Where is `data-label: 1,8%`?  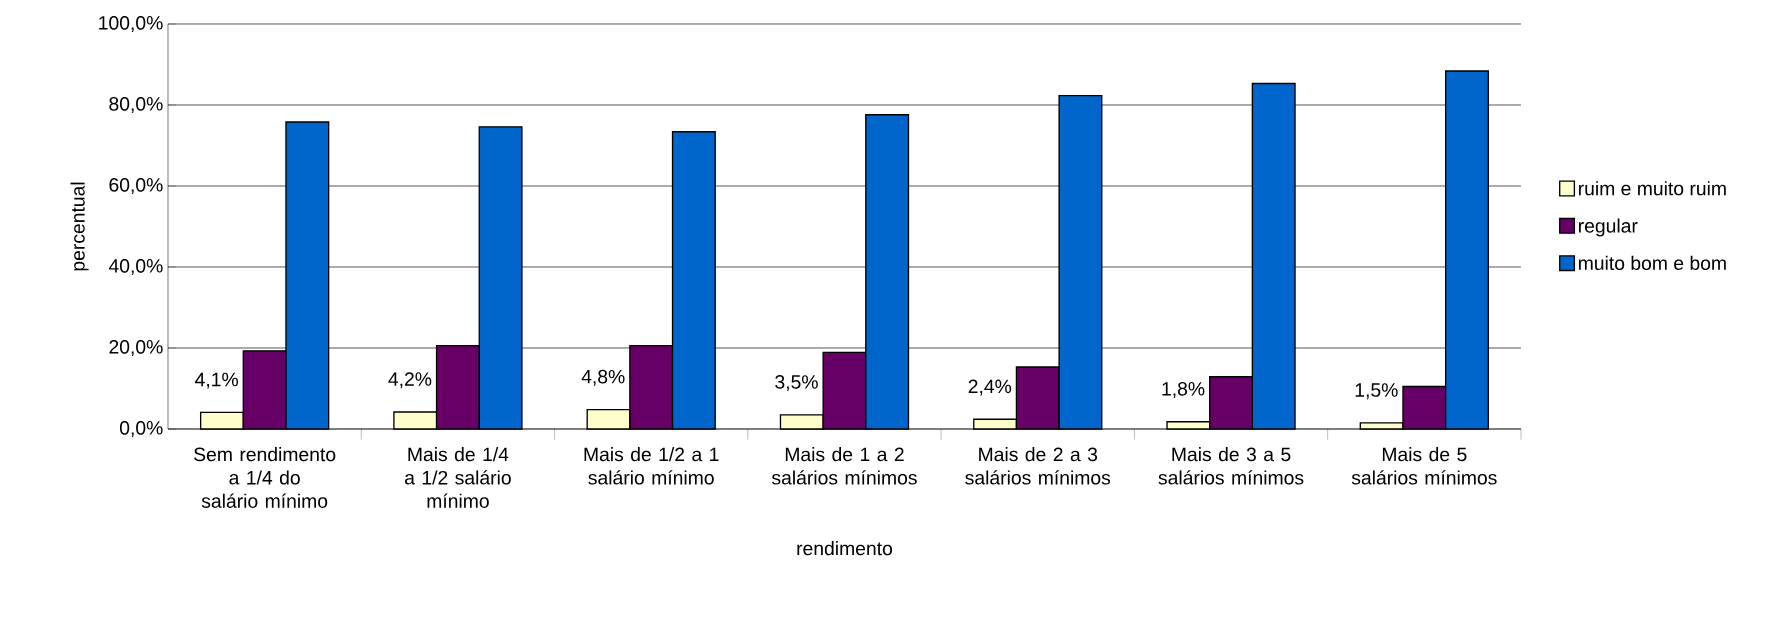 data-label: 1,8% is located at coordinates (1183, 389).